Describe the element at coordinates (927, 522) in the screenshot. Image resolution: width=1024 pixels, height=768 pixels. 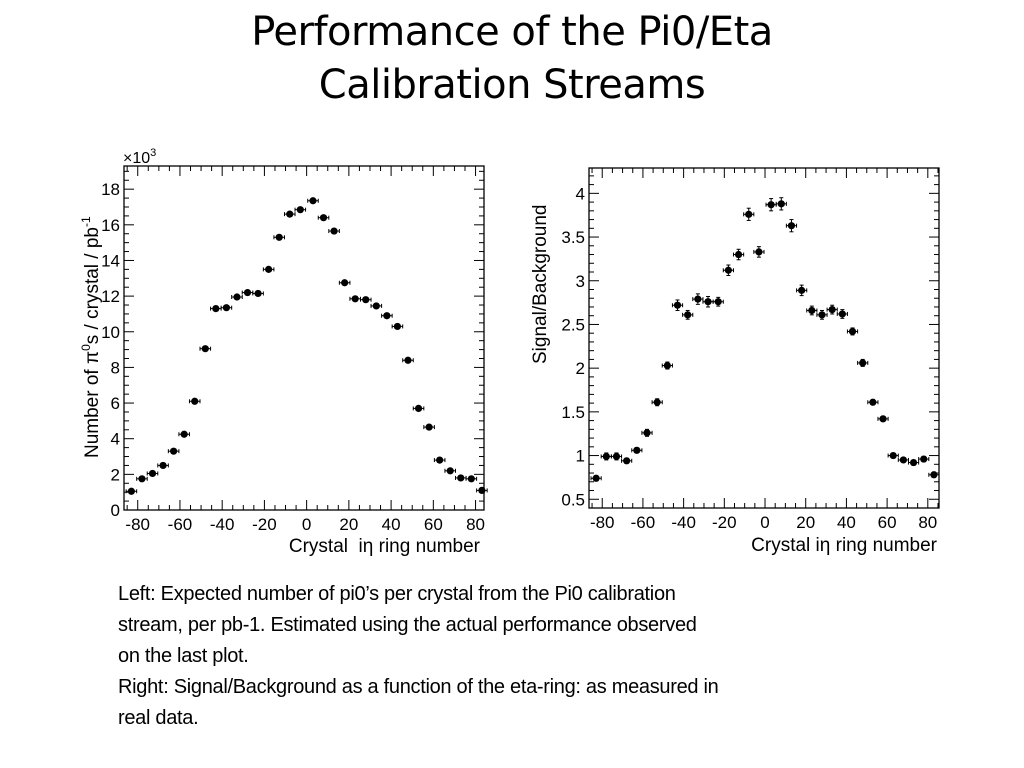
I see `right-x-tick-label: 80` at that location.